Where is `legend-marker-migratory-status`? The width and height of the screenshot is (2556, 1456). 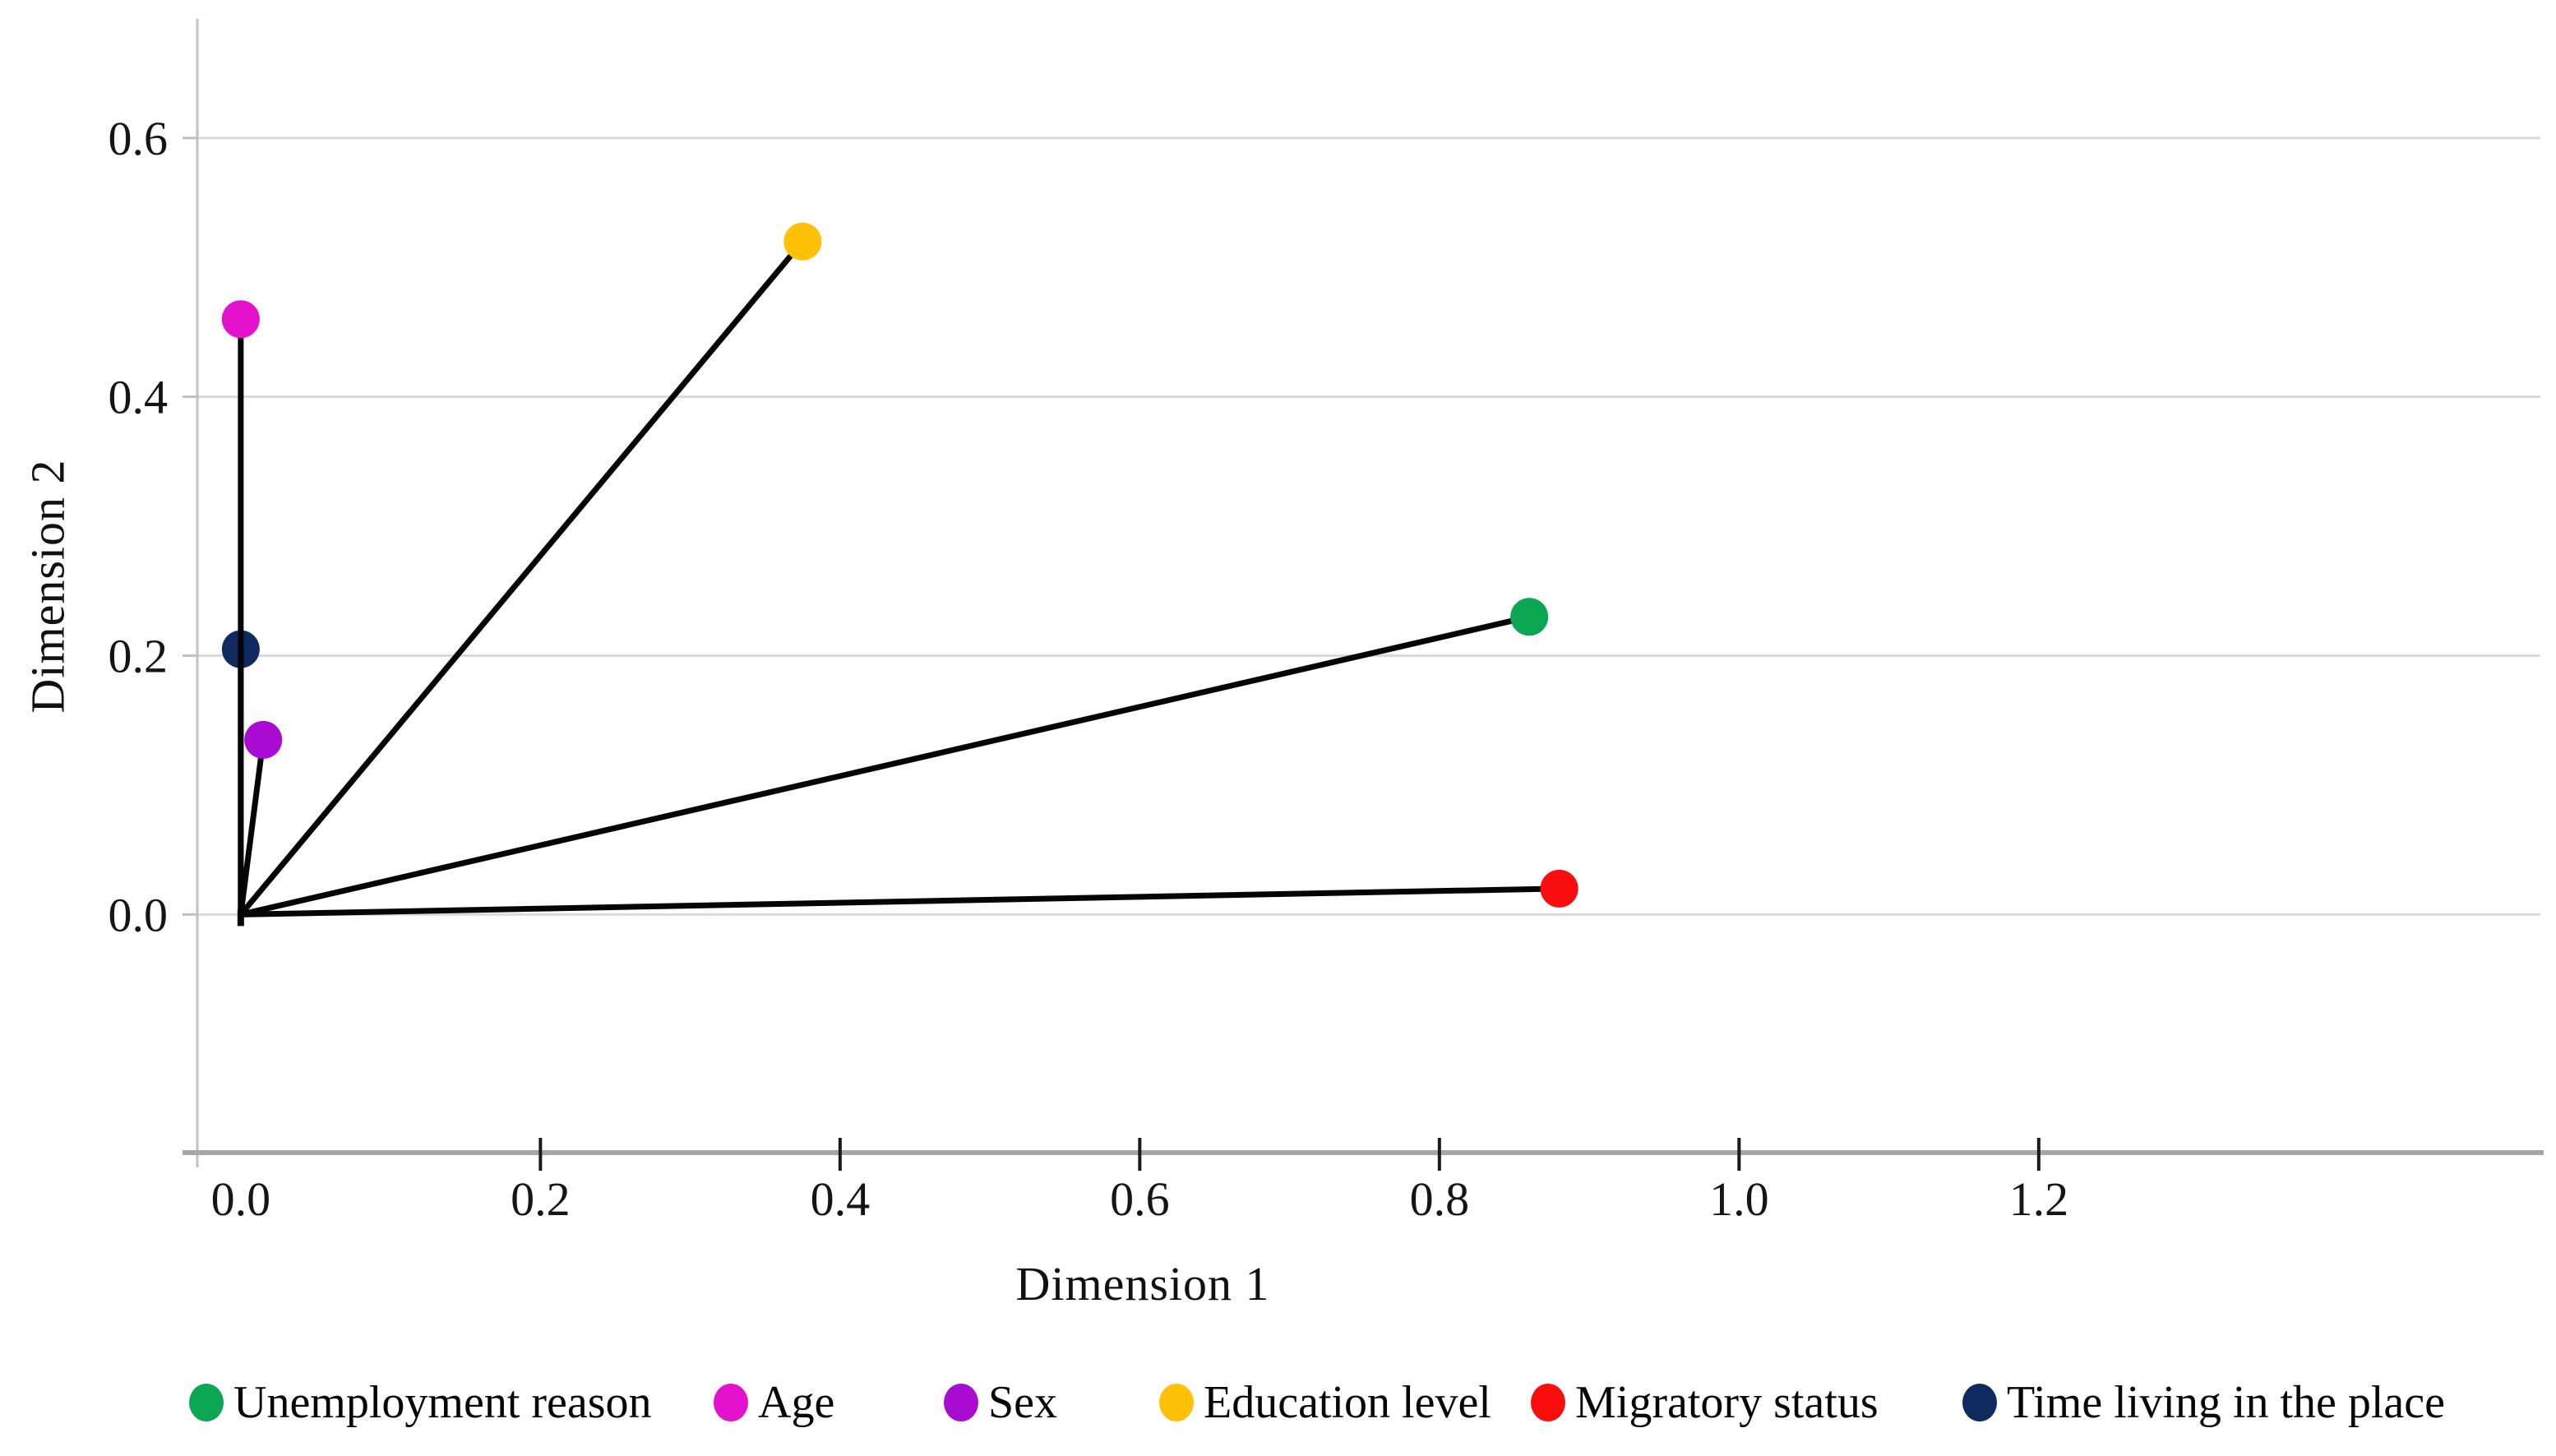
legend-marker-migratory-status is located at coordinates (1548, 1402).